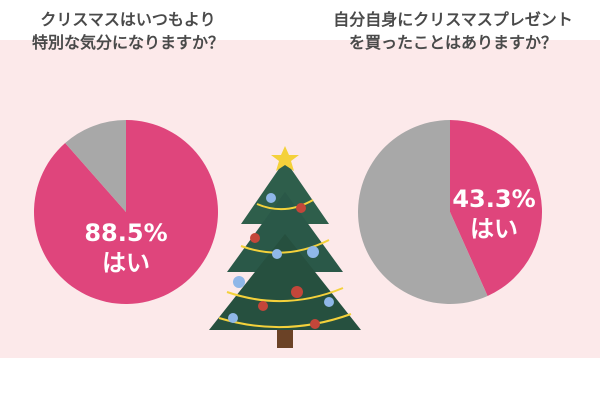  I want to click on chart-title-left-line-1: クリスマスはいつもより, so click(128, 19).